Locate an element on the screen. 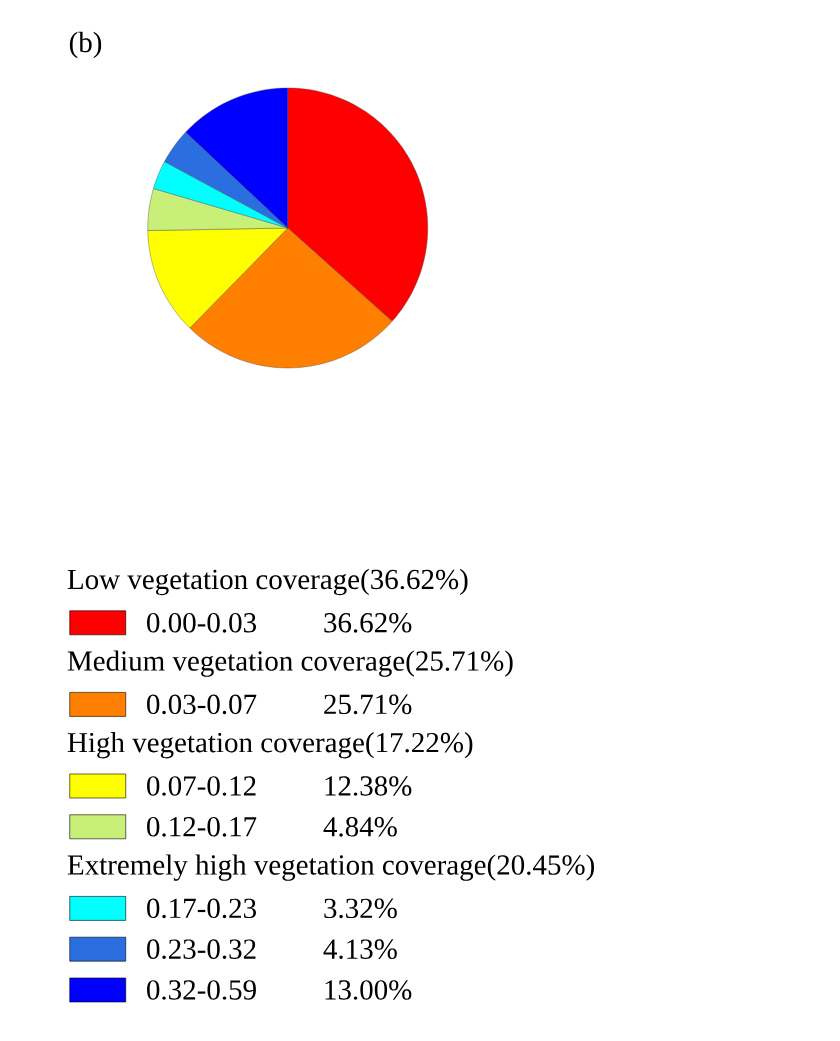 This screenshot has height=1041, width=840. legend-label: 0.12-0.17 is located at coordinates (202, 826).